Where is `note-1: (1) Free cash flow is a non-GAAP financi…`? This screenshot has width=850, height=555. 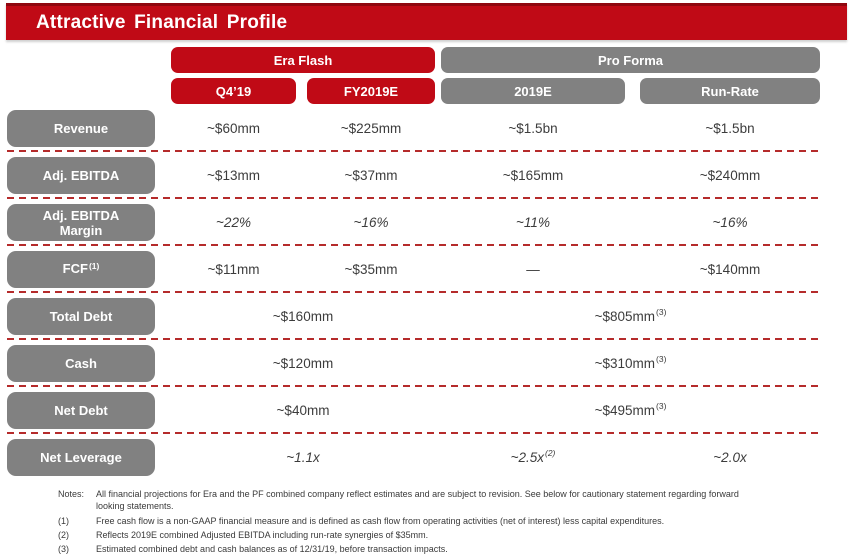
note-1: (1) Free cash flow is a non-GAAP financi… is located at coordinates (423, 522).